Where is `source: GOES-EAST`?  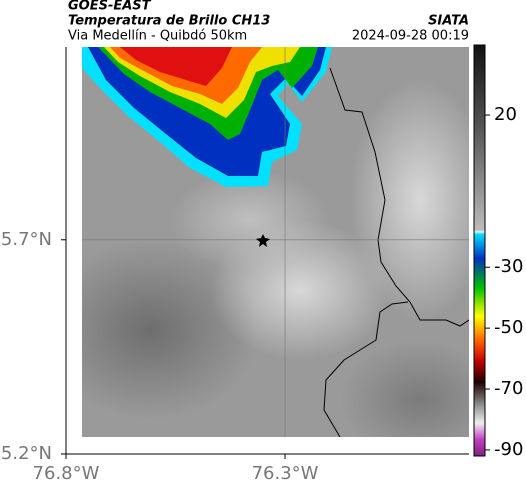
source: GOES-EAST is located at coordinates (110, 7).